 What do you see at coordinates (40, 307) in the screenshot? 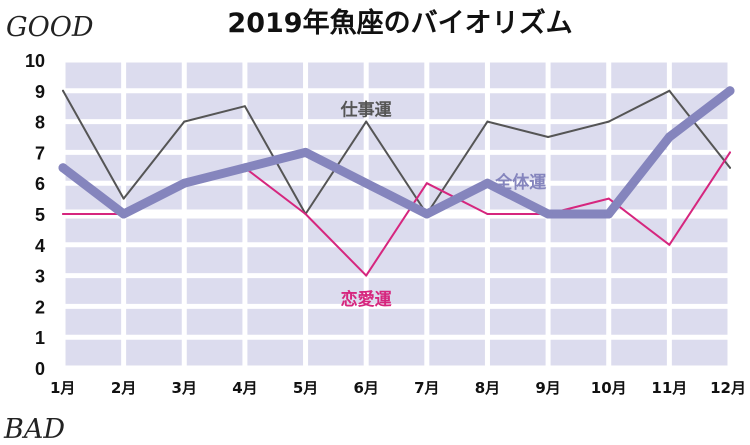
I see `y-tick-label: 2` at bounding box center [40, 307].